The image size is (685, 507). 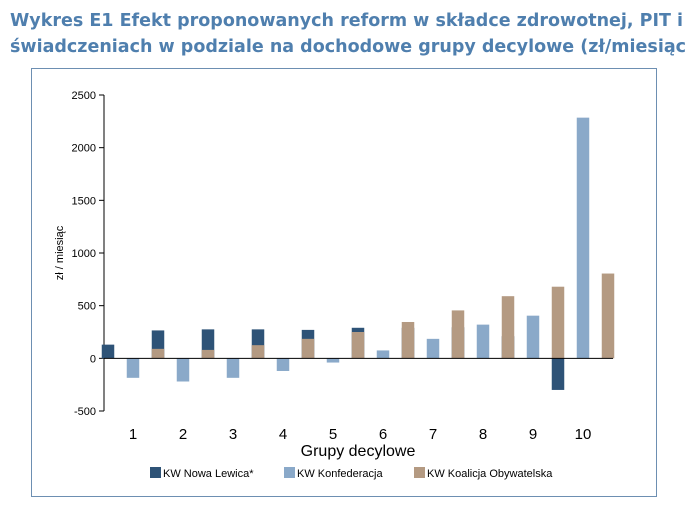 What do you see at coordinates (93, 359) in the screenshot?
I see `y-tick-label: 0` at bounding box center [93, 359].